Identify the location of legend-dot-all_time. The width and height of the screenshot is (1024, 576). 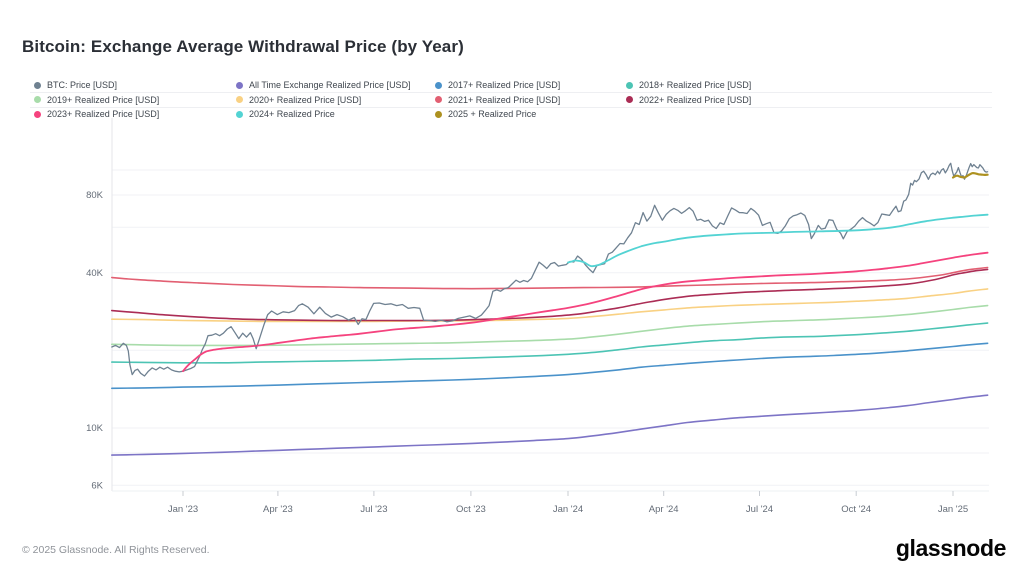
(239, 85).